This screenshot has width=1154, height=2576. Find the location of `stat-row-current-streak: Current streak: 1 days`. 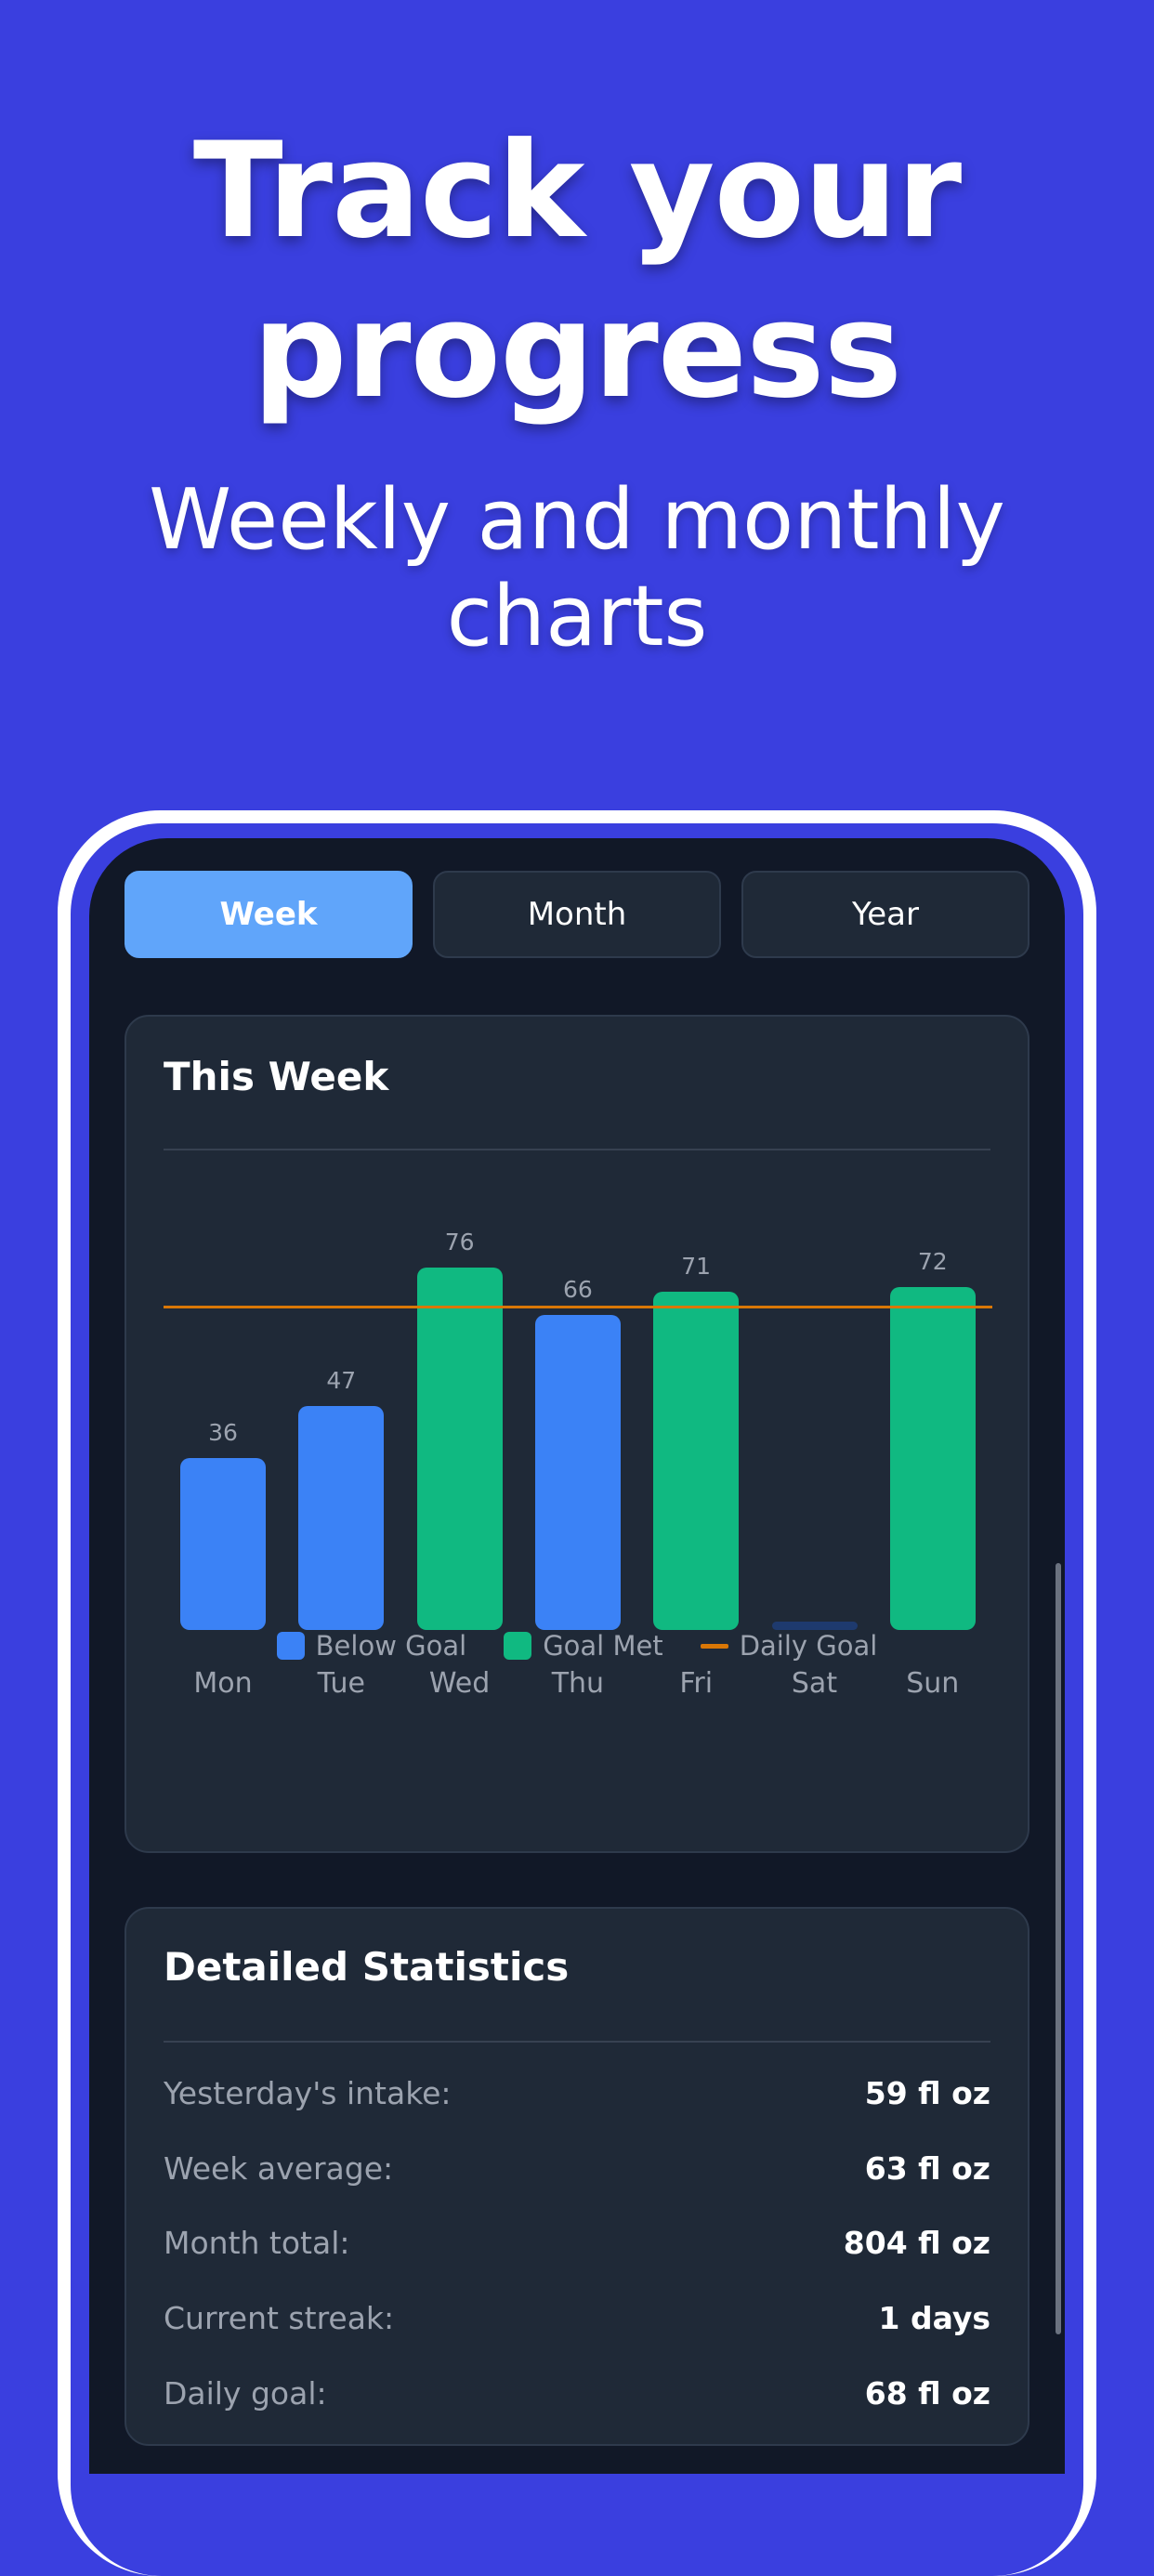

stat-row-current-streak: Current streak: 1 days is located at coordinates (577, 2318).